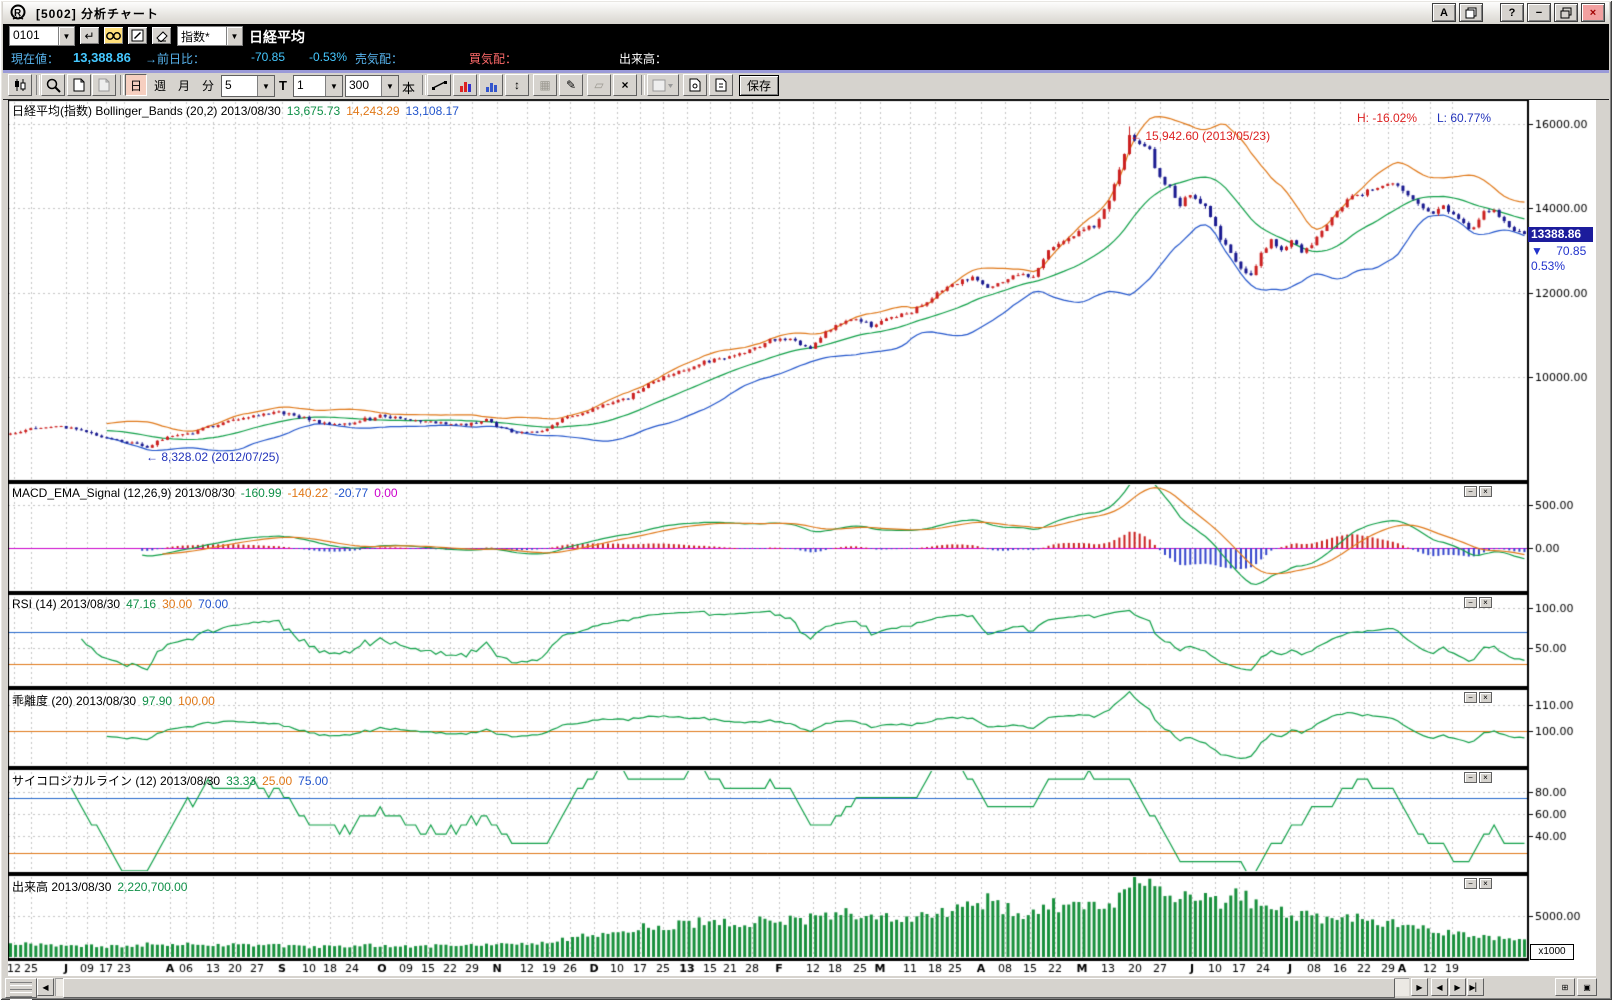 The image size is (1612, 1000). What do you see at coordinates (663, 85) in the screenshot?
I see `save-style-dropdown-button` at bounding box center [663, 85].